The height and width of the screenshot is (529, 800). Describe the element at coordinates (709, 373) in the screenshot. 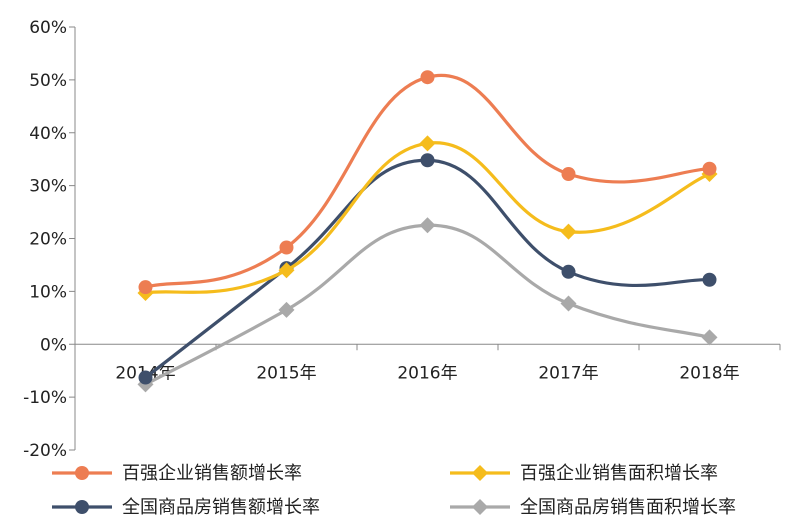

I see `x-tick-label: 2018年` at that location.